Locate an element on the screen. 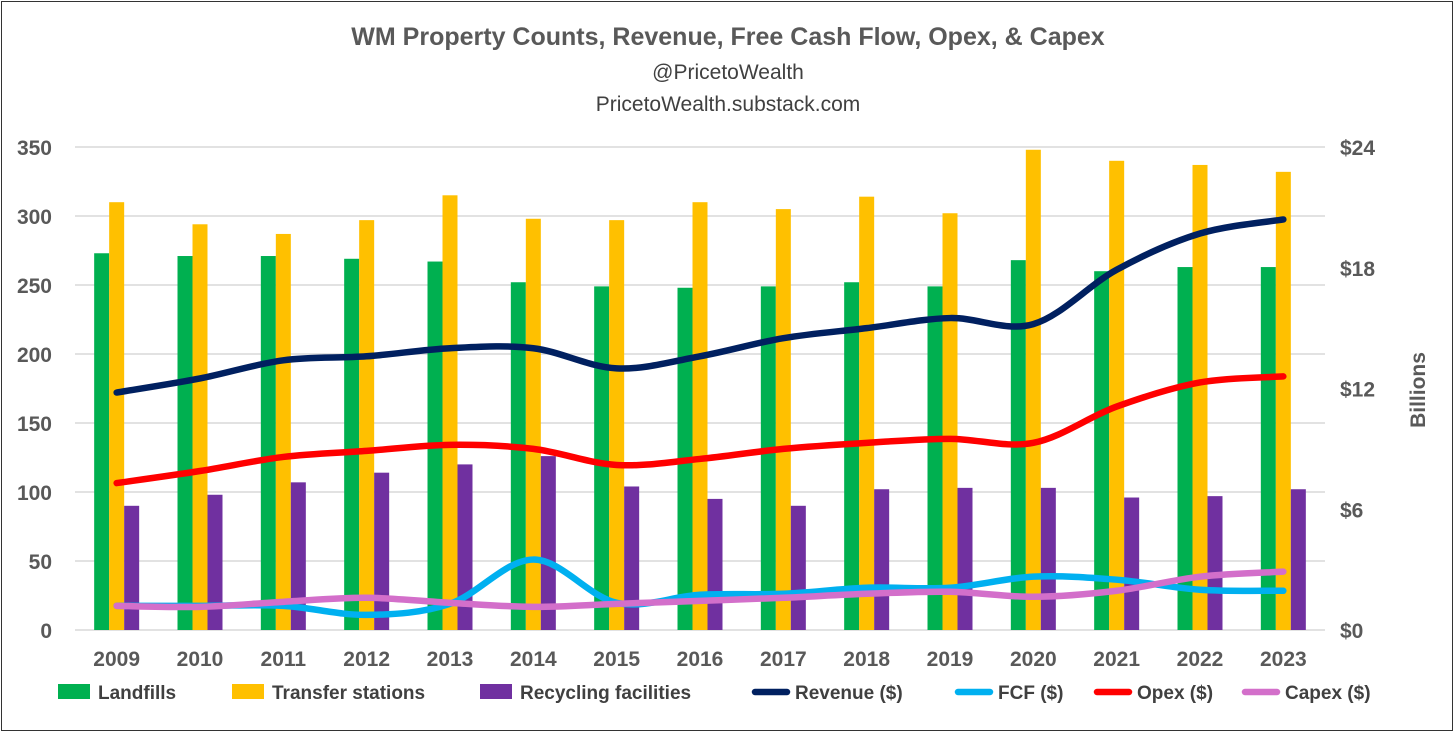 This screenshot has width=1456, height=734. left-axis-tick: 250 is located at coordinates (34, 286).